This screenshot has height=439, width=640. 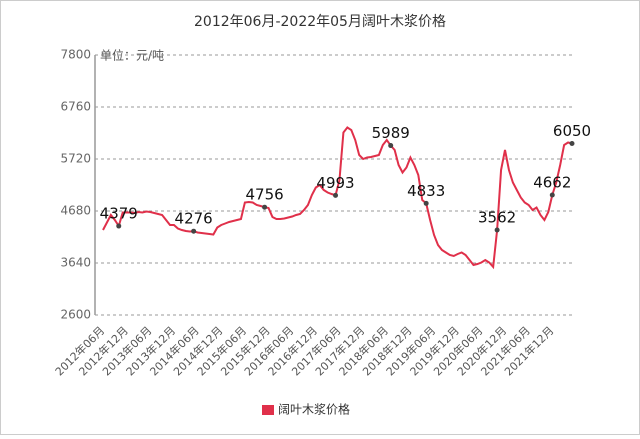 What do you see at coordinates (75, 107) in the screenshot?
I see `y-tick-label: 6760` at bounding box center [75, 107].